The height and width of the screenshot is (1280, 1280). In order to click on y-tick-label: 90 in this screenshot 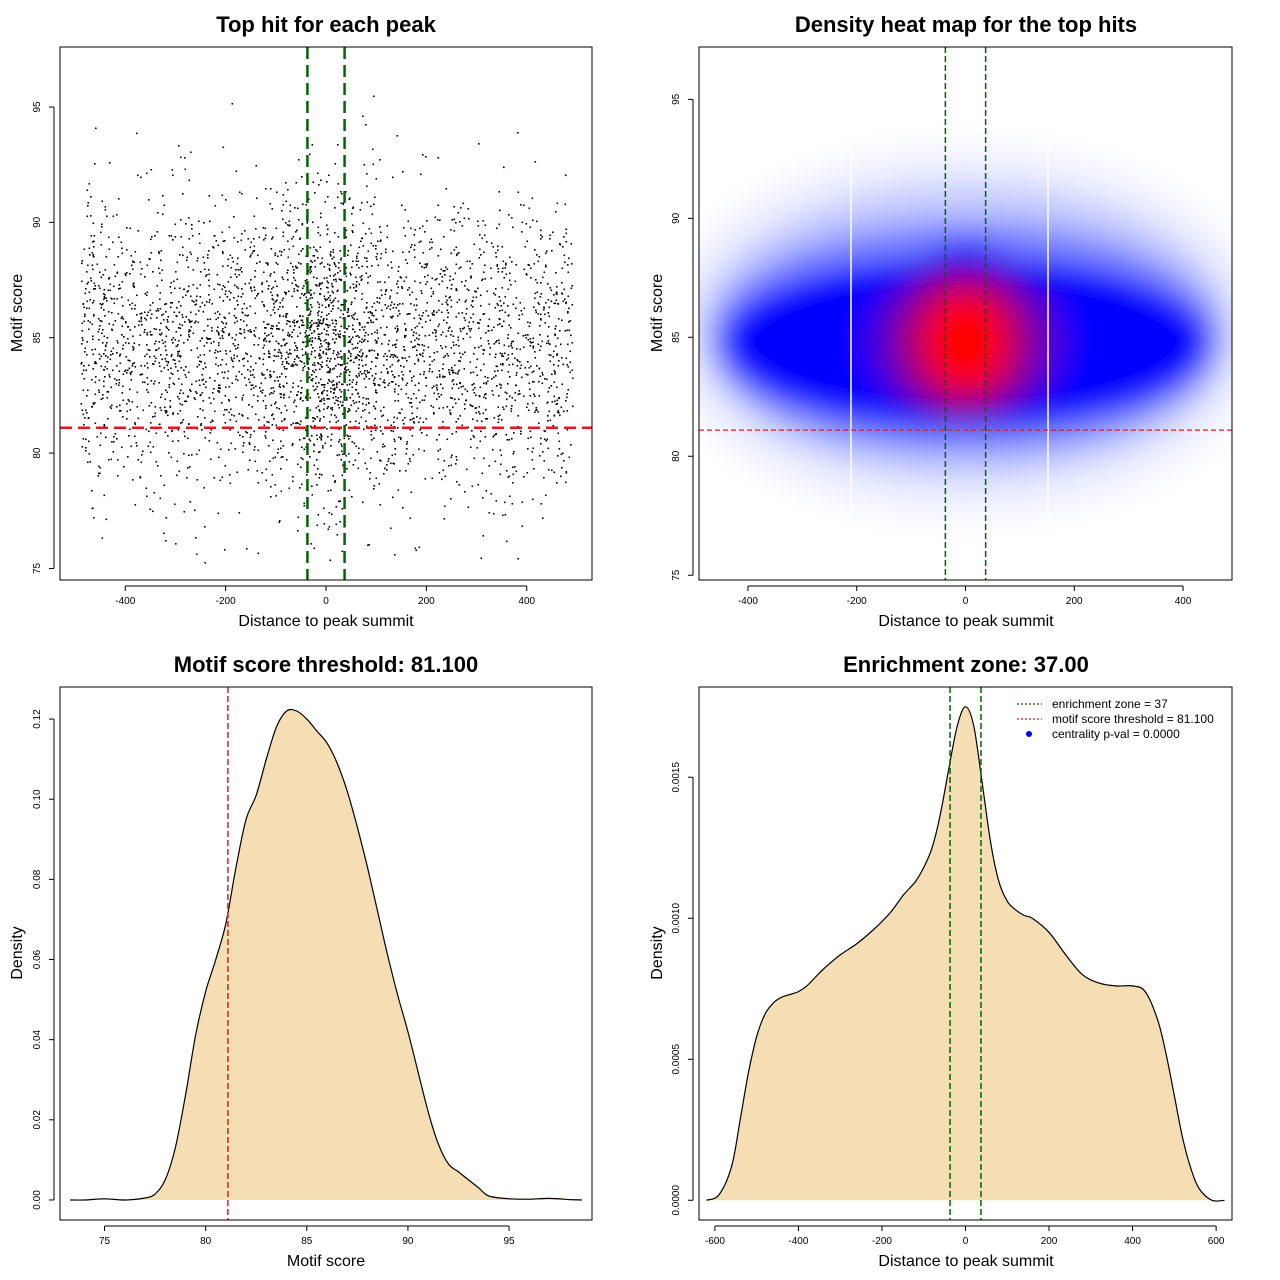, I will do `click(676, 218)`.